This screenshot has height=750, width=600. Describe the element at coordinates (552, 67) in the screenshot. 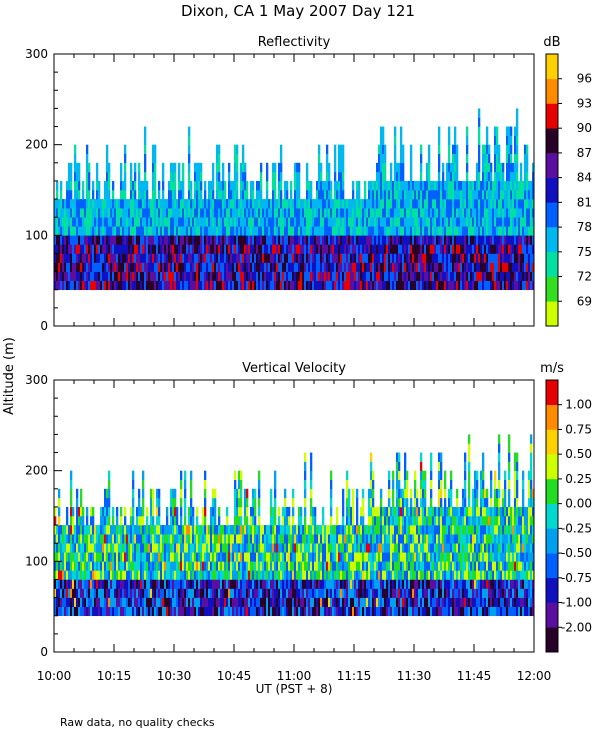

I see `colorbar-segment` at that location.